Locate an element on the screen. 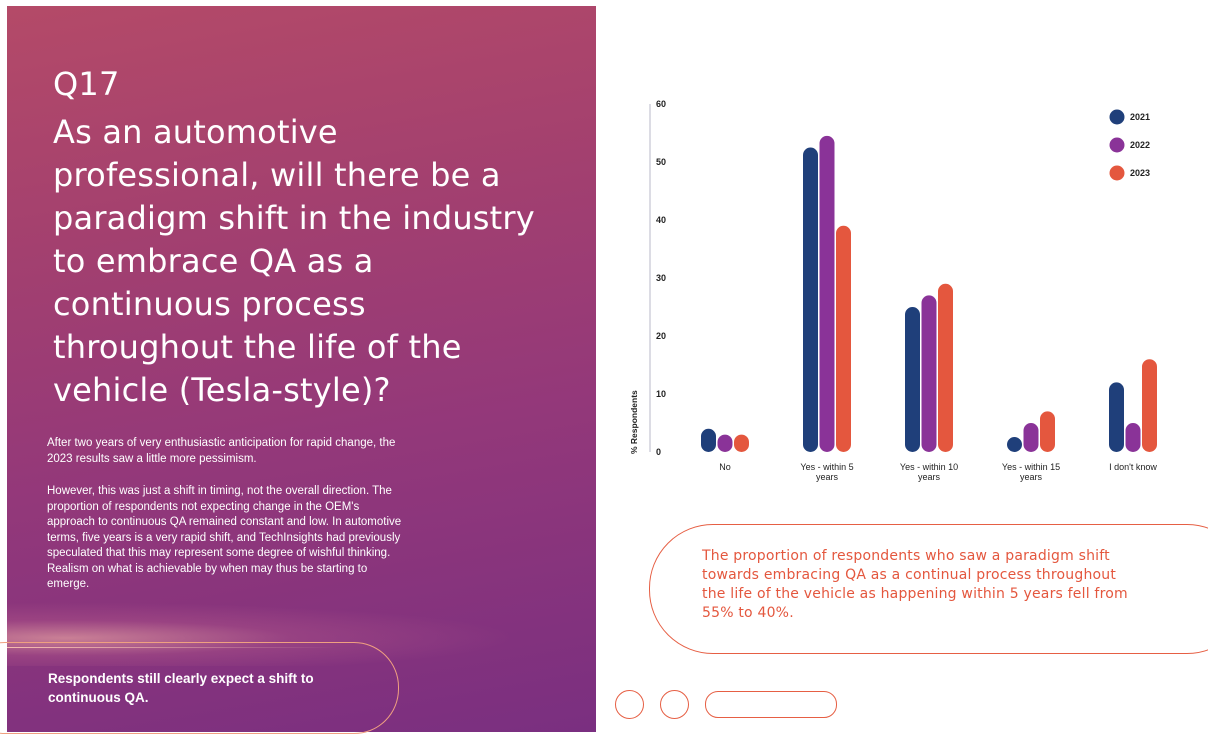 Image resolution: width=1208 pixels, height=734 pixels. y-tick-label: 60 is located at coordinates (661, 104).